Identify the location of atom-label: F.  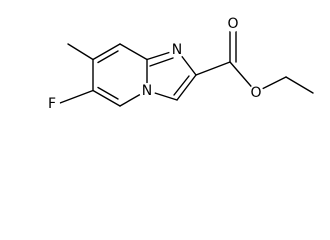
(52, 104).